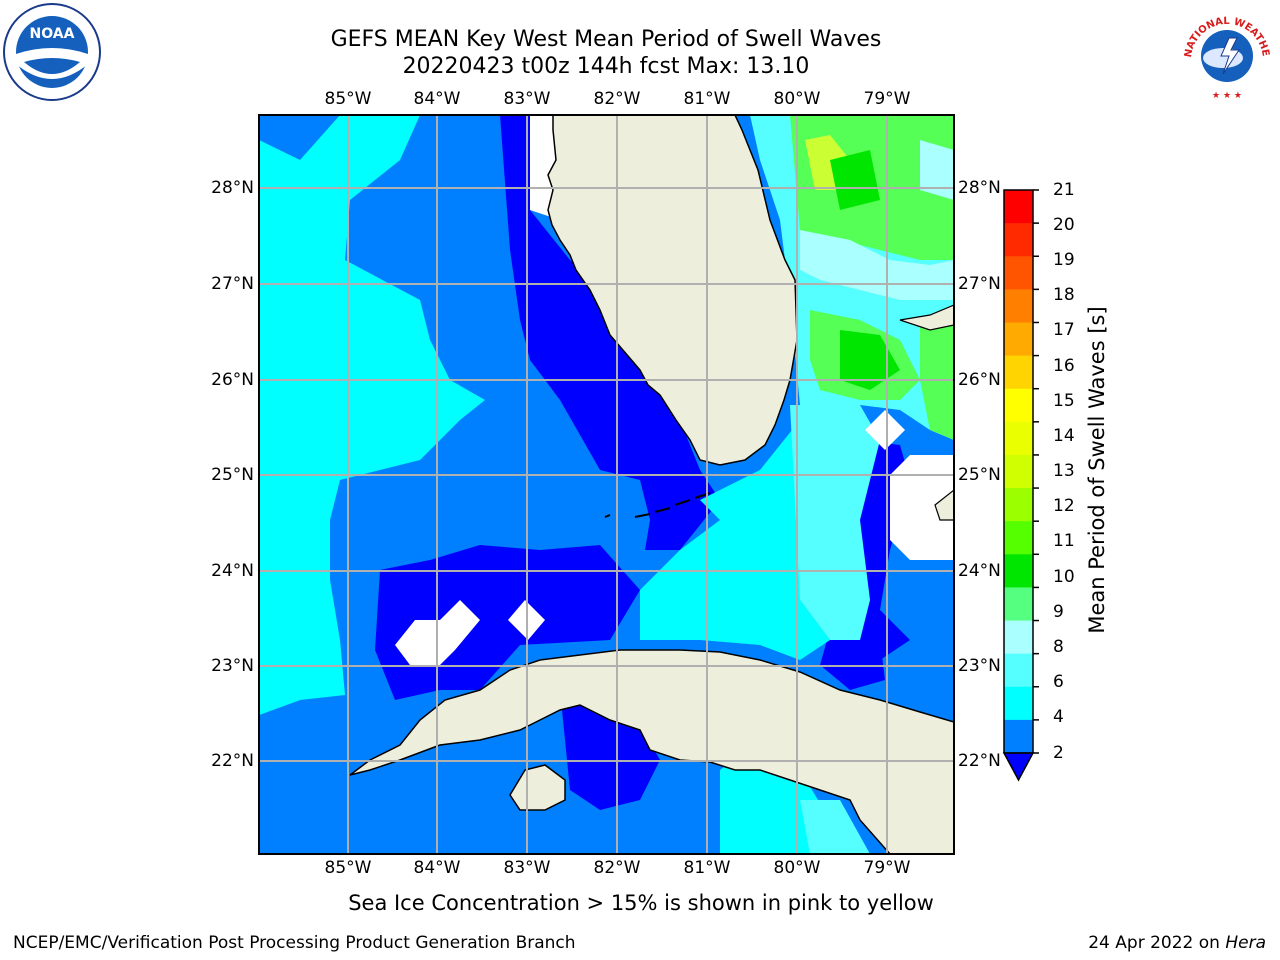 This screenshot has width=1280, height=960. What do you see at coordinates (617, 99) in the screenshot?
I see `lon-label-top: 82°W` at bounding box center [617, 99].